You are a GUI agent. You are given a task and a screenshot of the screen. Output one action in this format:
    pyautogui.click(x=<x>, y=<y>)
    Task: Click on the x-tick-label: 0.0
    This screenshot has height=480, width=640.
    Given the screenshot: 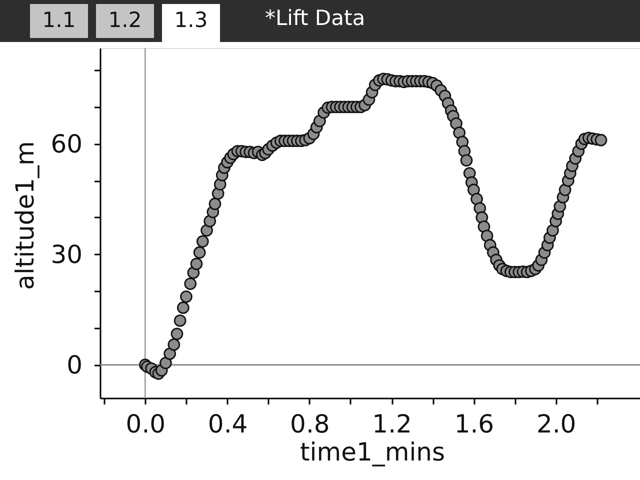 What is the action you would take?
    pyautogui.click(x=146, y=424)
    